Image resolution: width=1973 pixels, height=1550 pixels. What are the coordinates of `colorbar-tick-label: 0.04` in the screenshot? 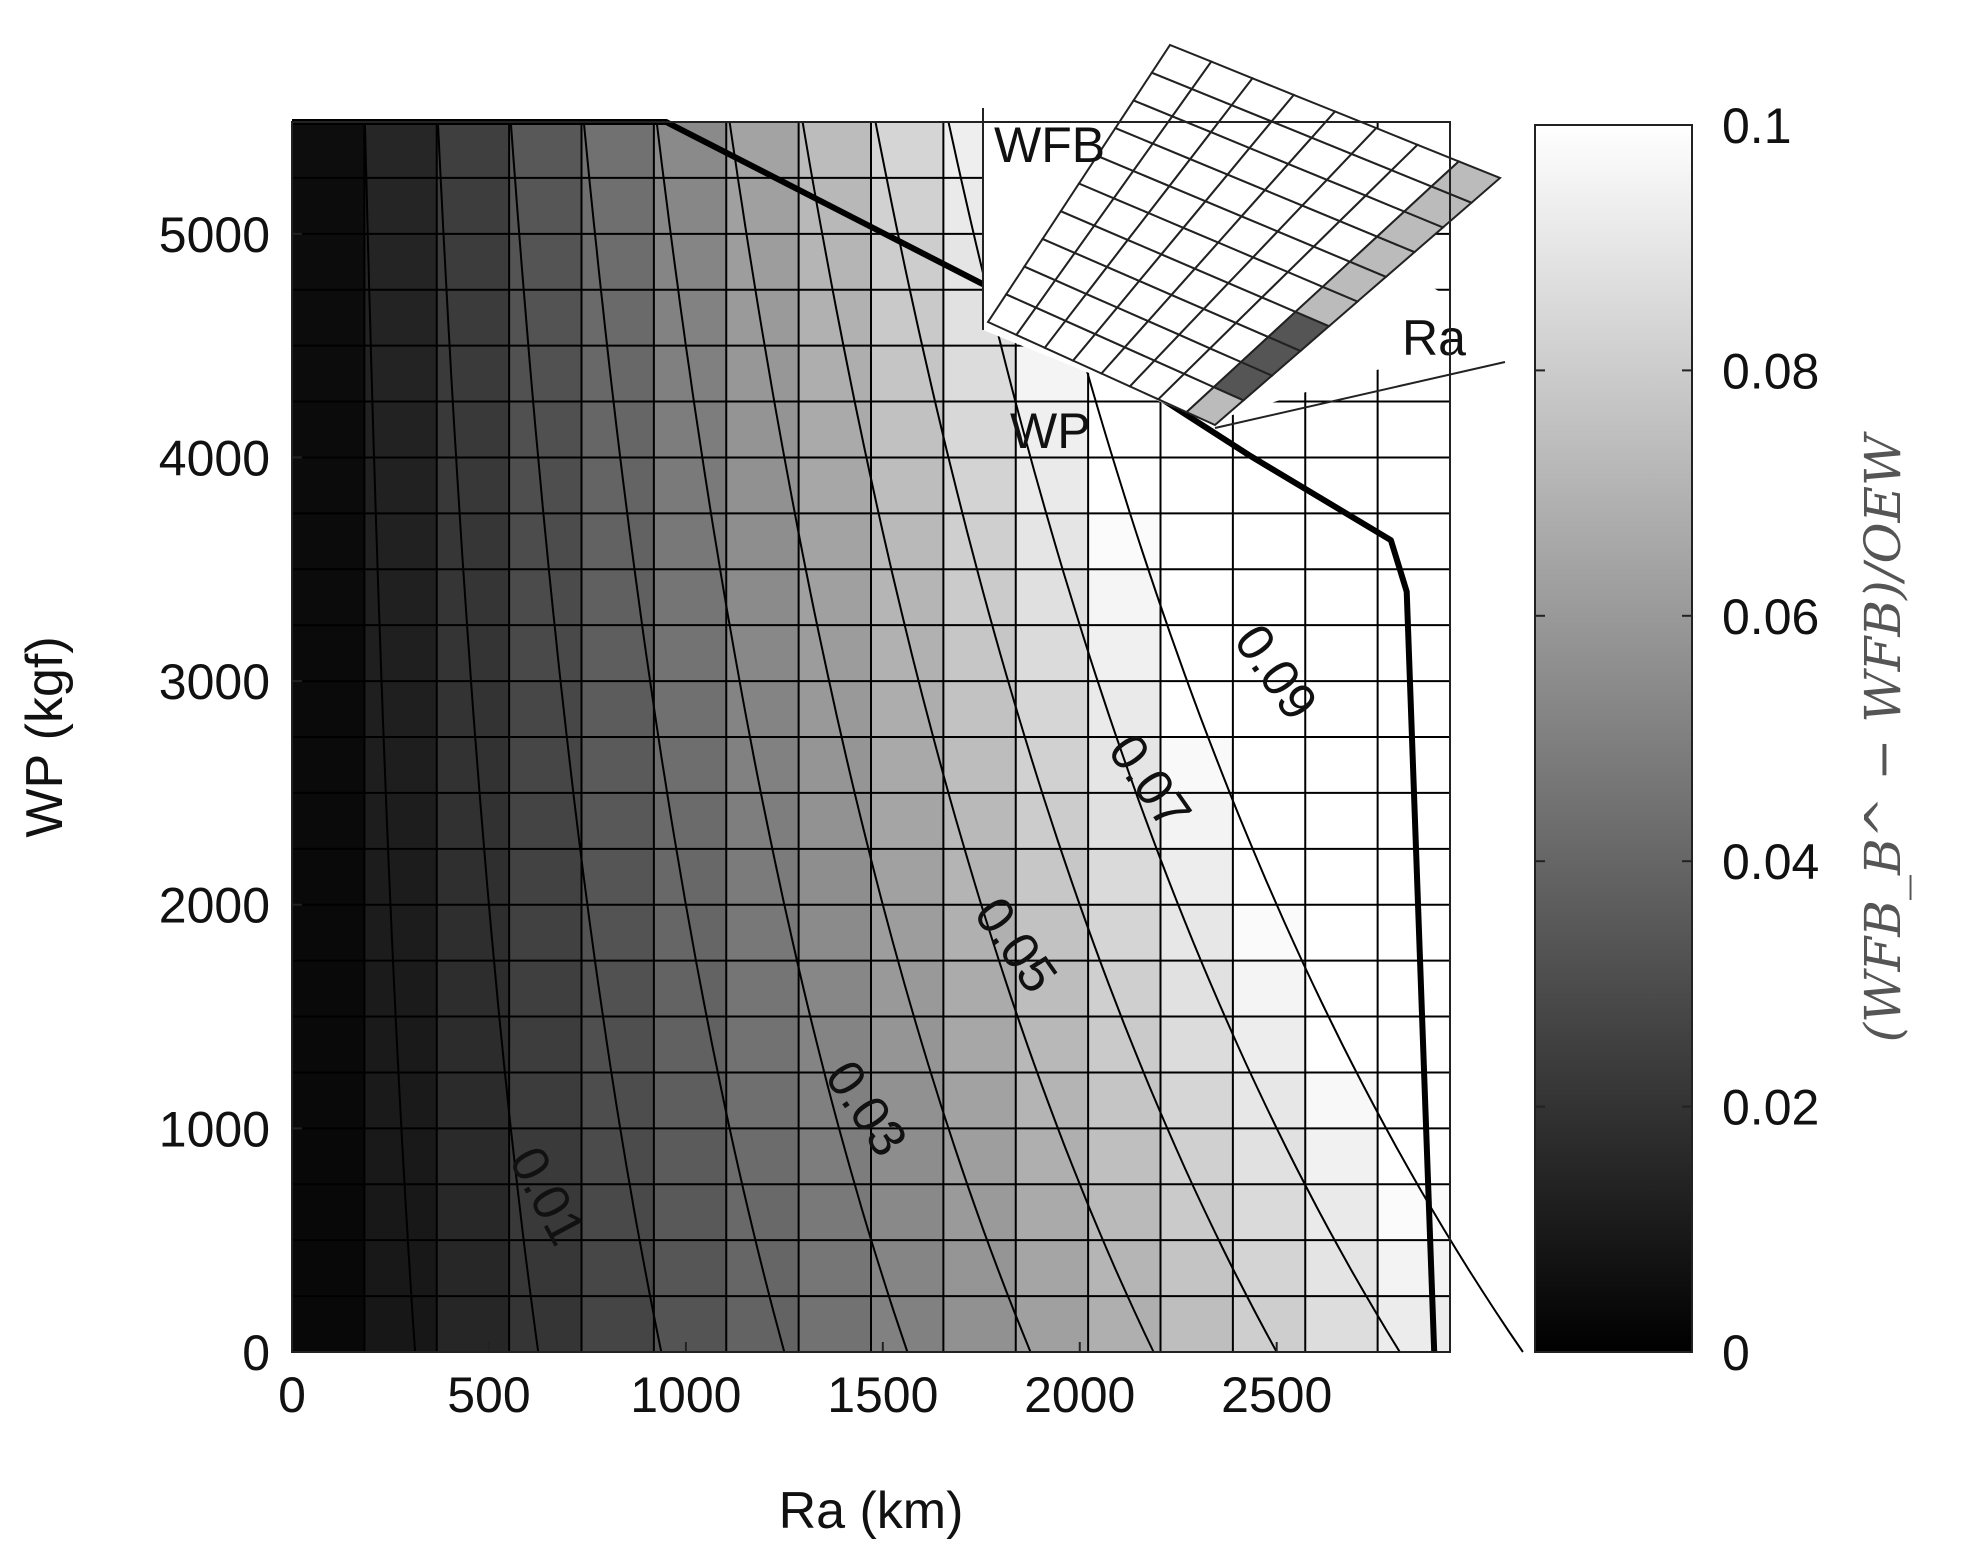 It's located at (1770, 862).